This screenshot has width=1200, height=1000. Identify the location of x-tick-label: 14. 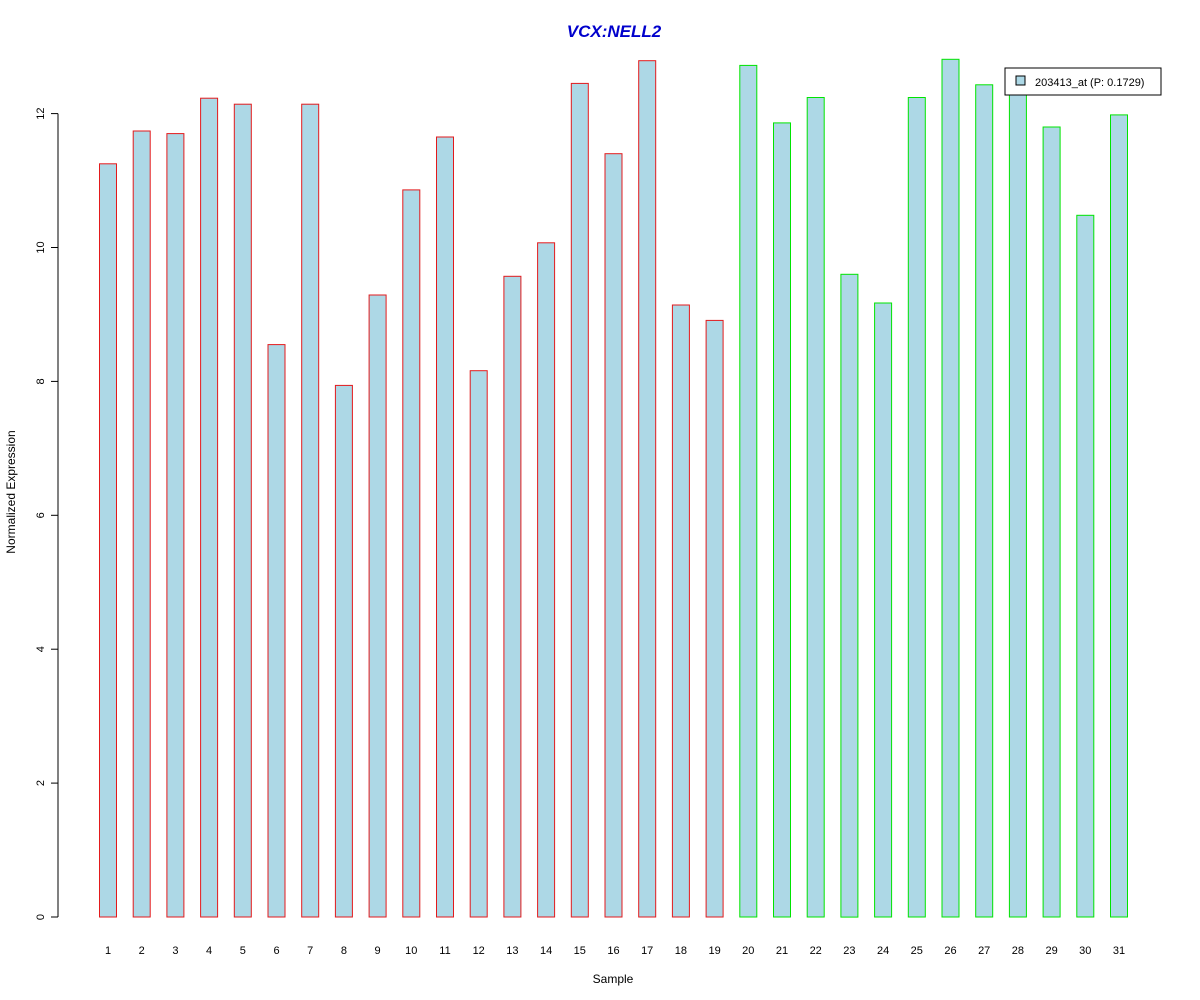
(546, 951).